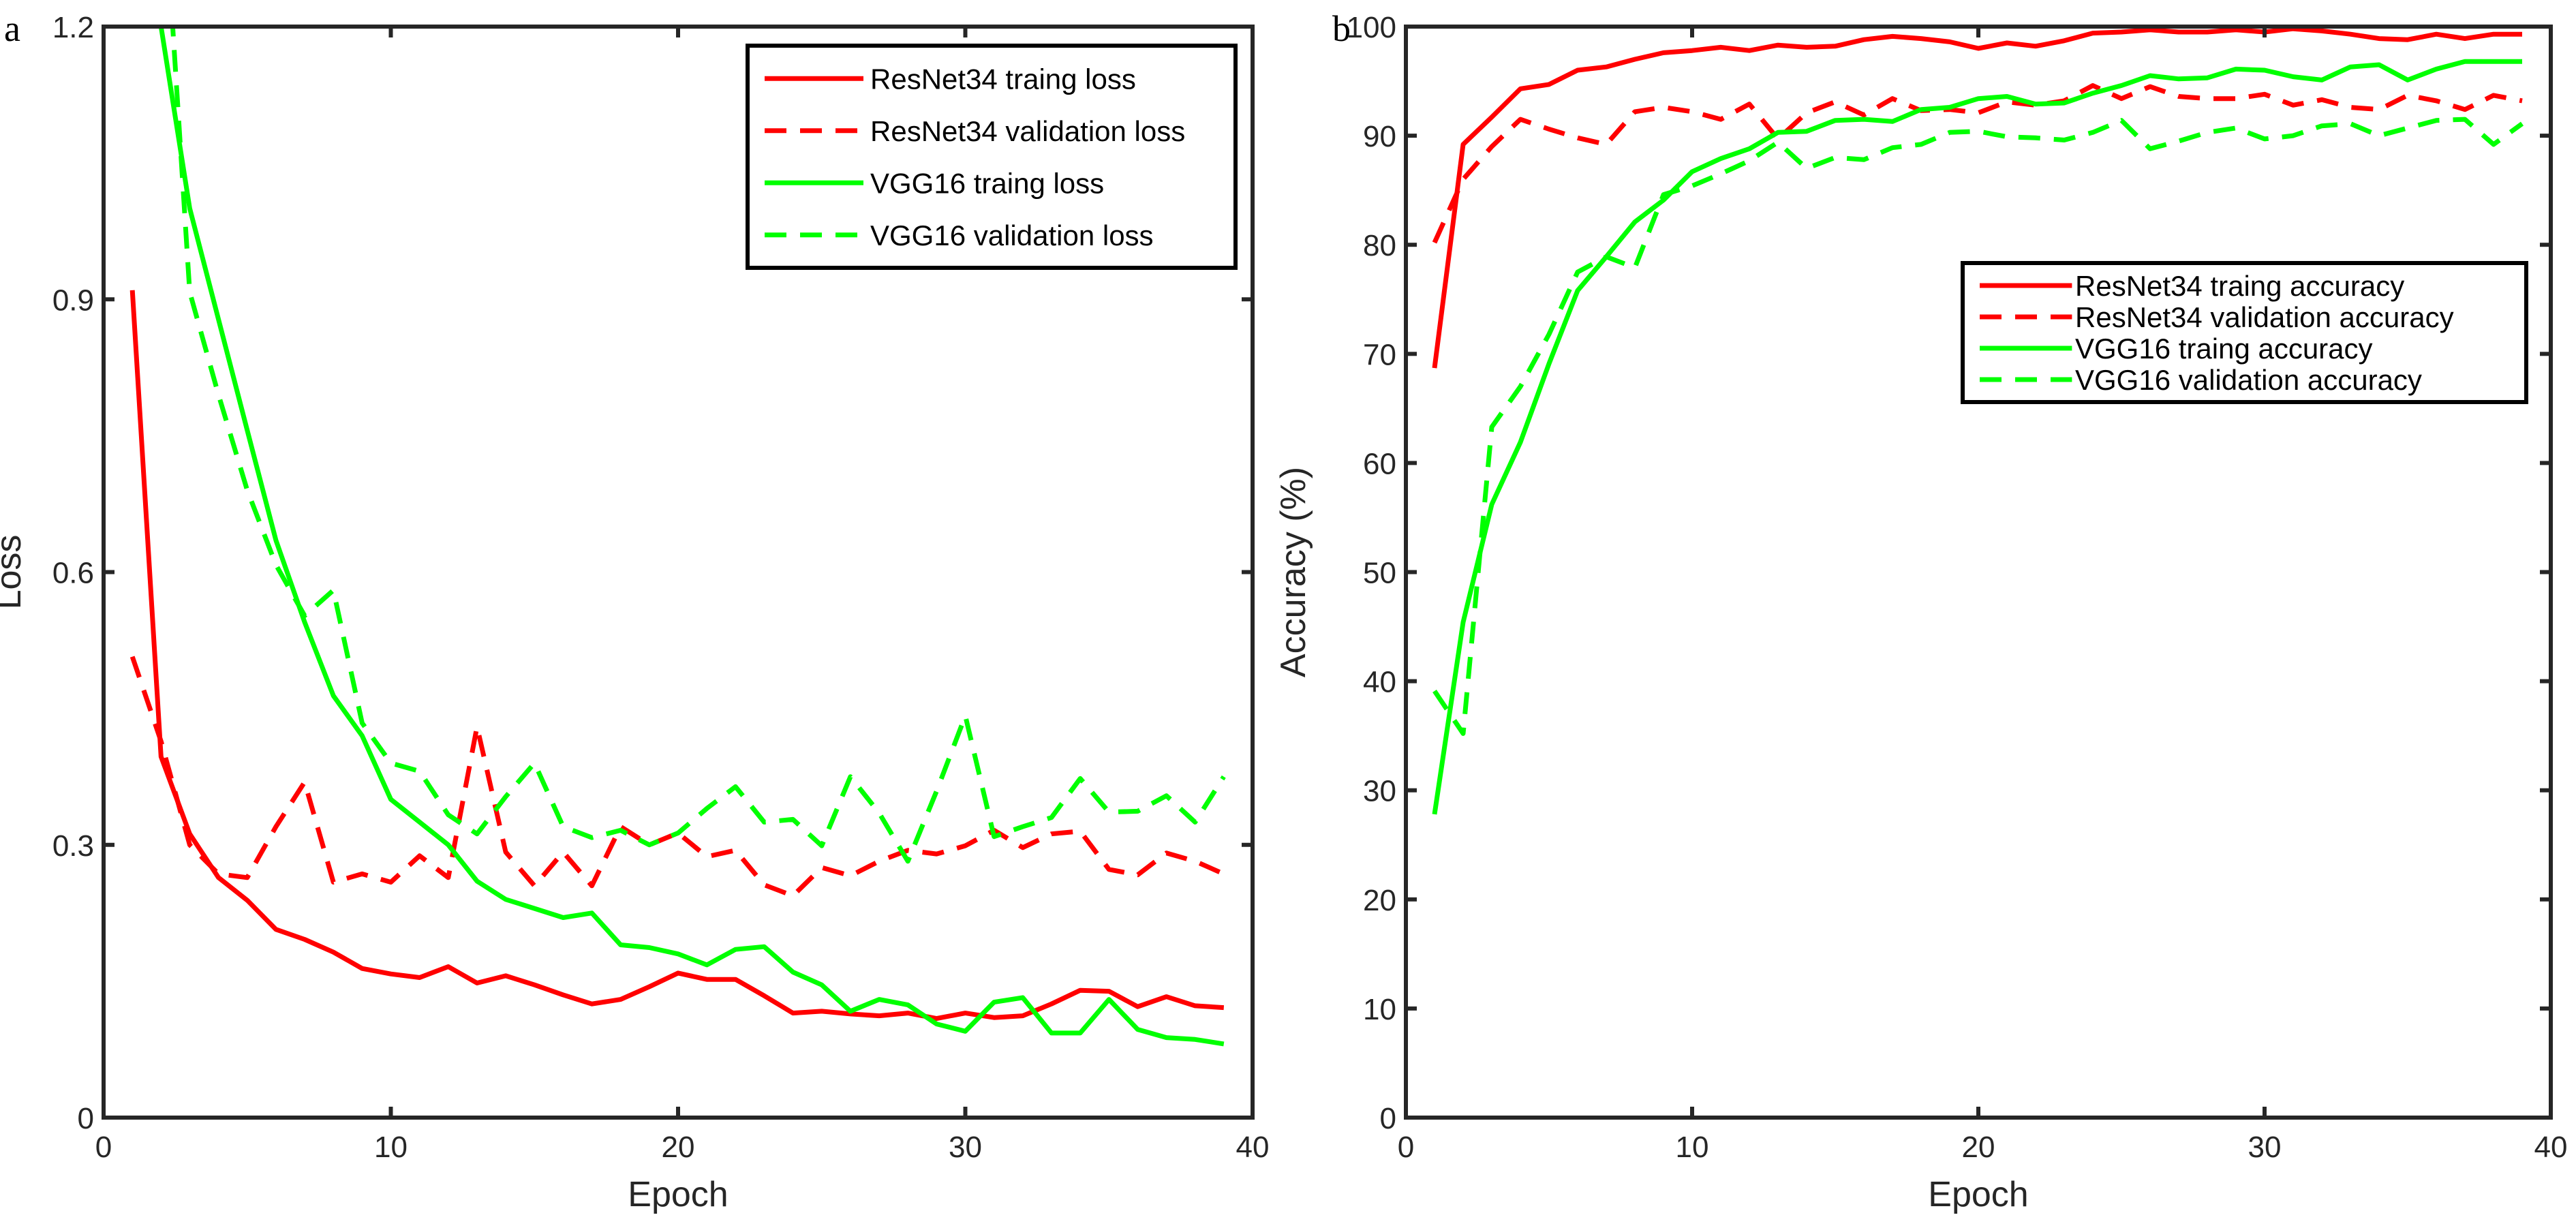 The width and height of the screenshot is (2576, 1228). I want to click on y-axis-label: Loss, so click(15, 572).